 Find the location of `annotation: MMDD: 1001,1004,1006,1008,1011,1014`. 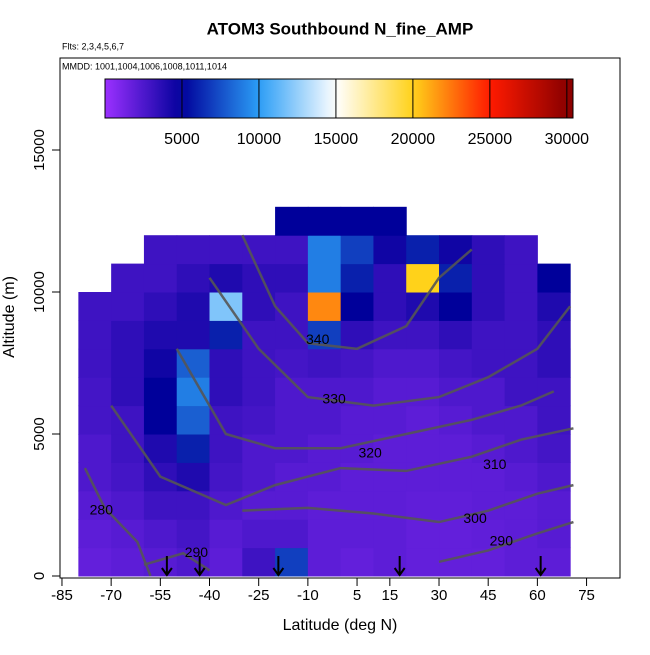

annotation: MMDD: 1001,1004,1006,1008,1011,1014 is located at coordinates (144, 66).